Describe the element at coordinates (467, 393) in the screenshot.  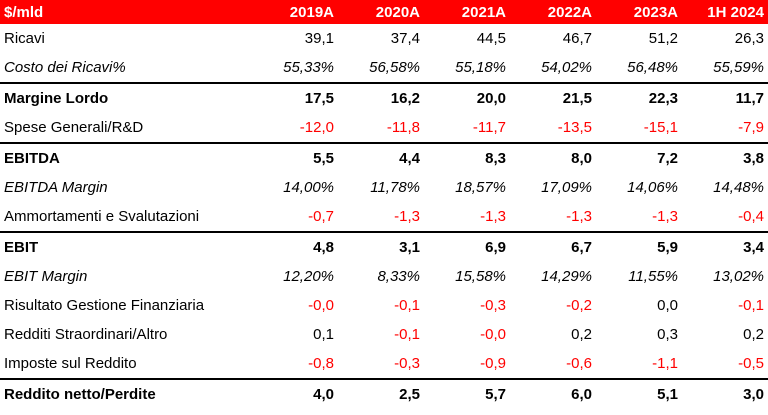
I see `cell-value: 5,7` at that location.